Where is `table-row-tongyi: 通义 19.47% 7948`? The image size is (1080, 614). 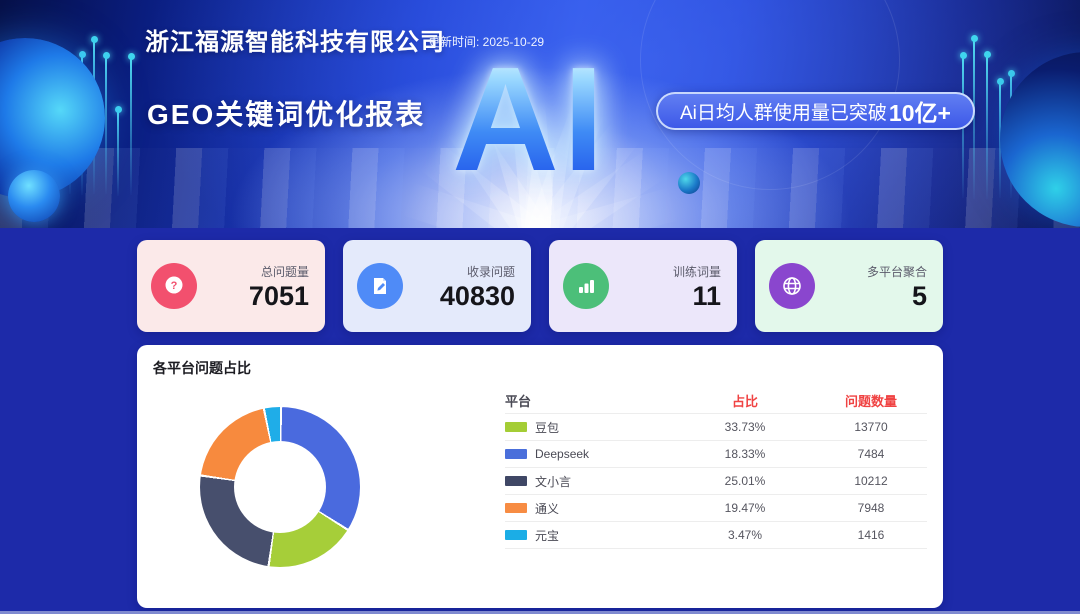 table-row-tongyi: 通义 19.47% 7948 is located at coordinates (716, 508).